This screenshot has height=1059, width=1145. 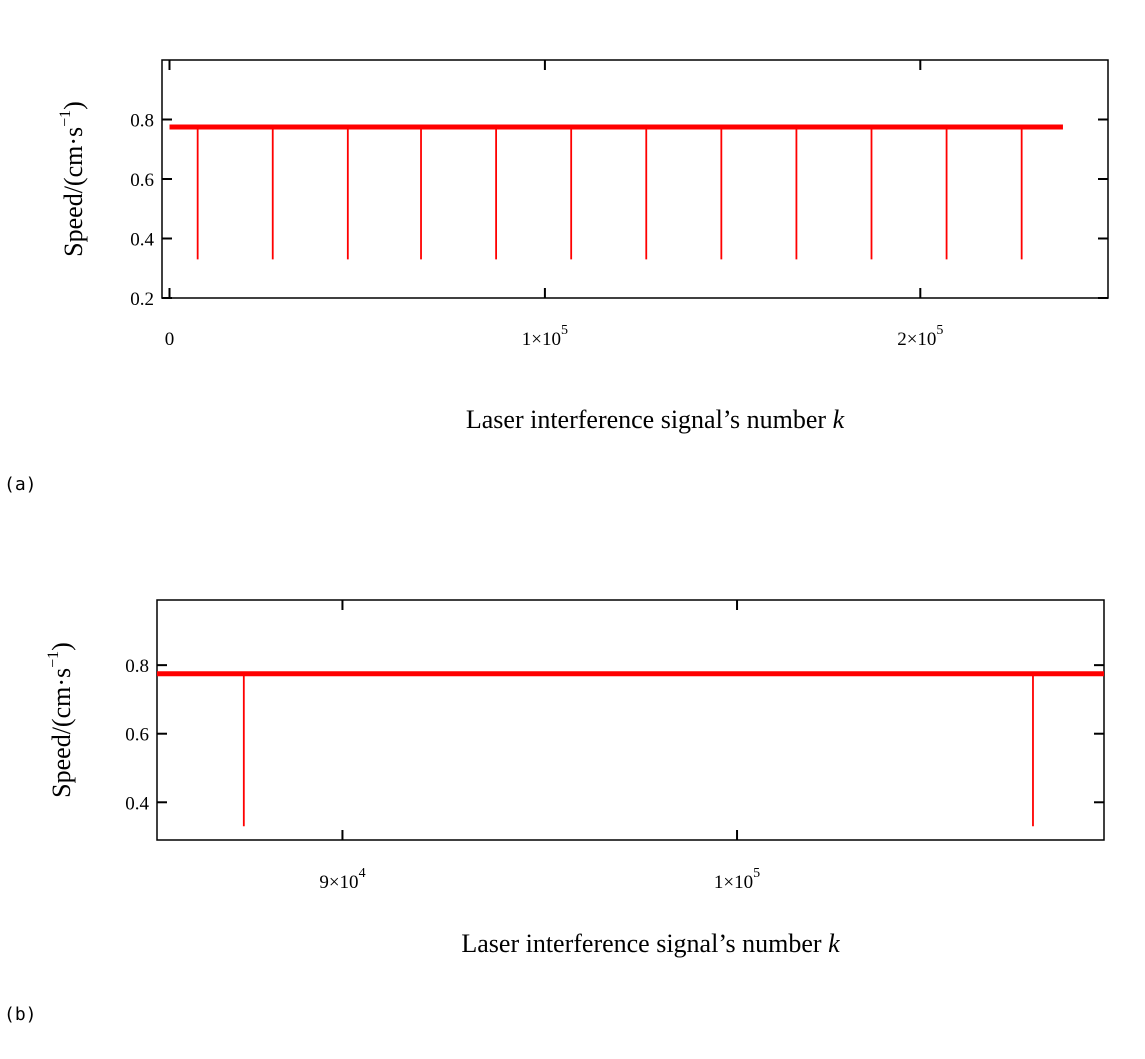 What do you see at coordinates (20, 1014) in the screenshot?
I see `panel-label: (b)` at bounding box center [20, 1014].